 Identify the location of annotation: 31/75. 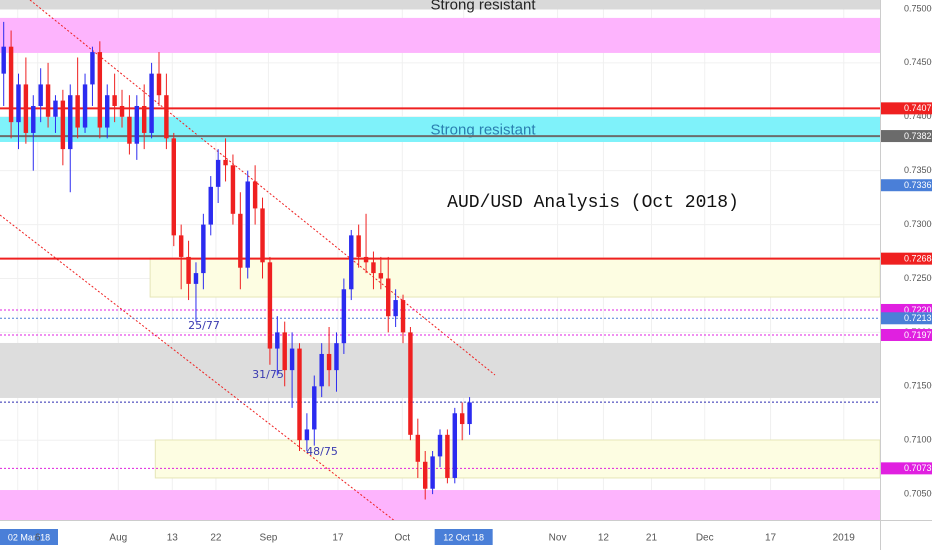
(268, 374).